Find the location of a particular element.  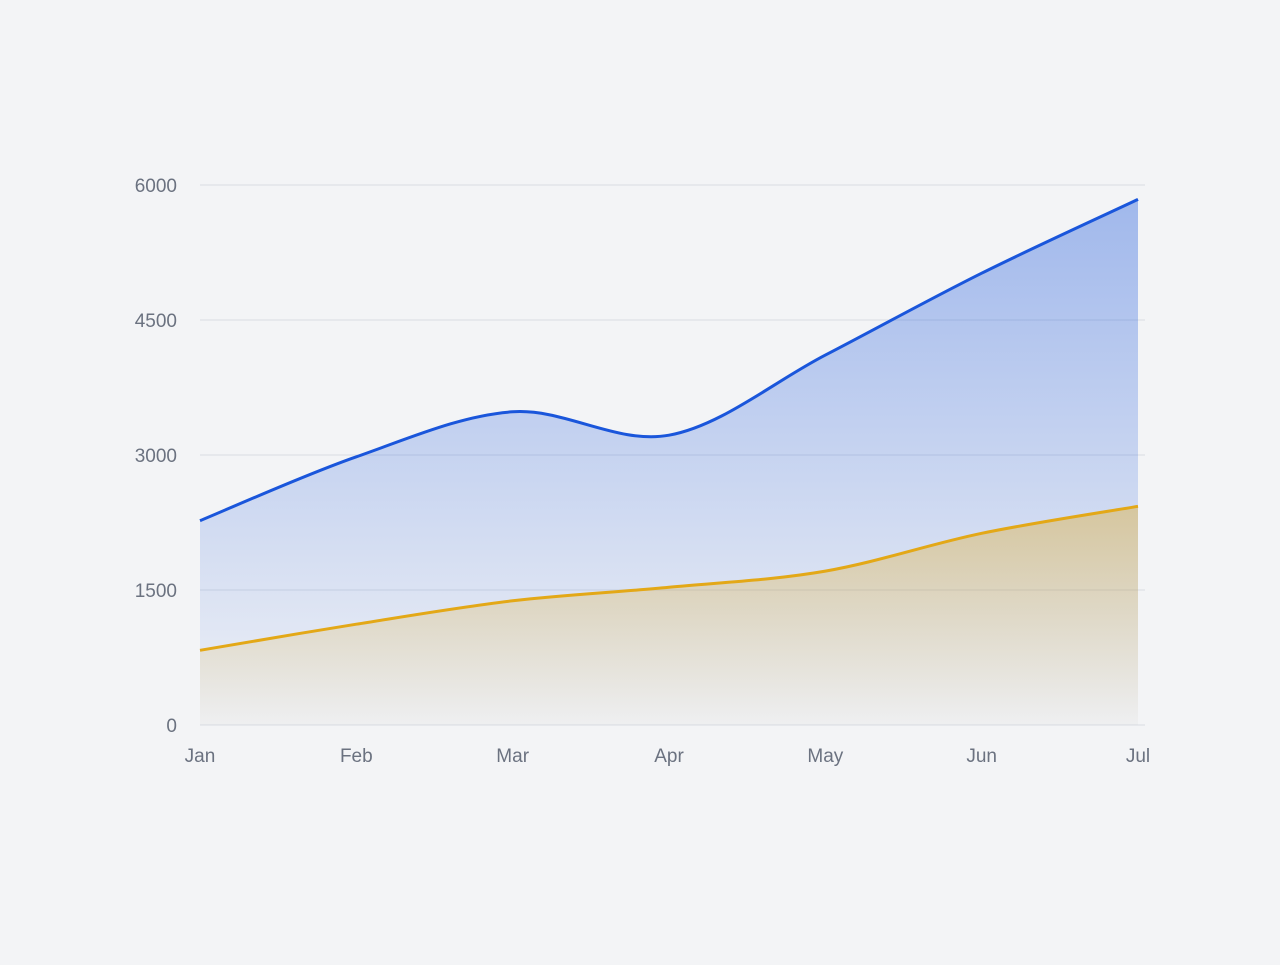

y-tick-label: 6000 is located at coordinates (156, 186).